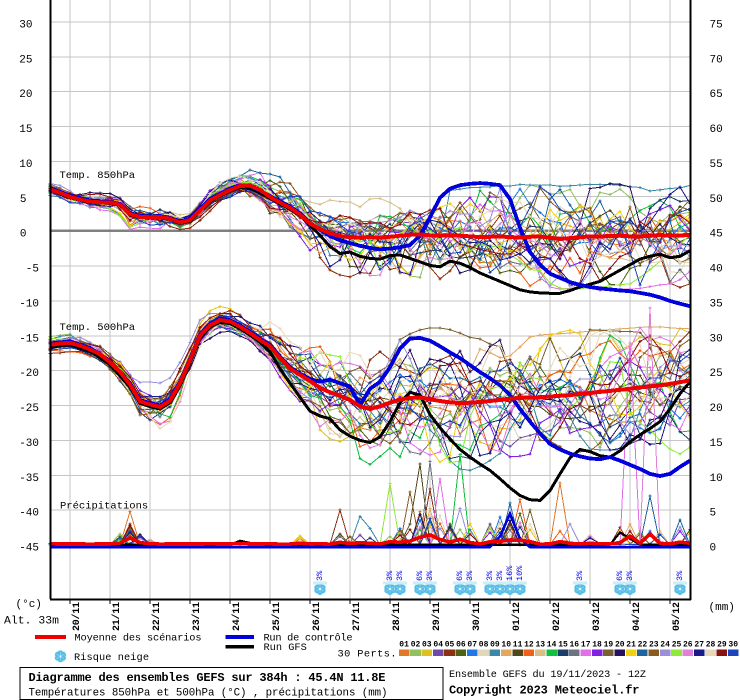  What do you see at coordinates (716, 165) in the screenshot?
I see `svg-text: 55` at bounding box center [716, 165].